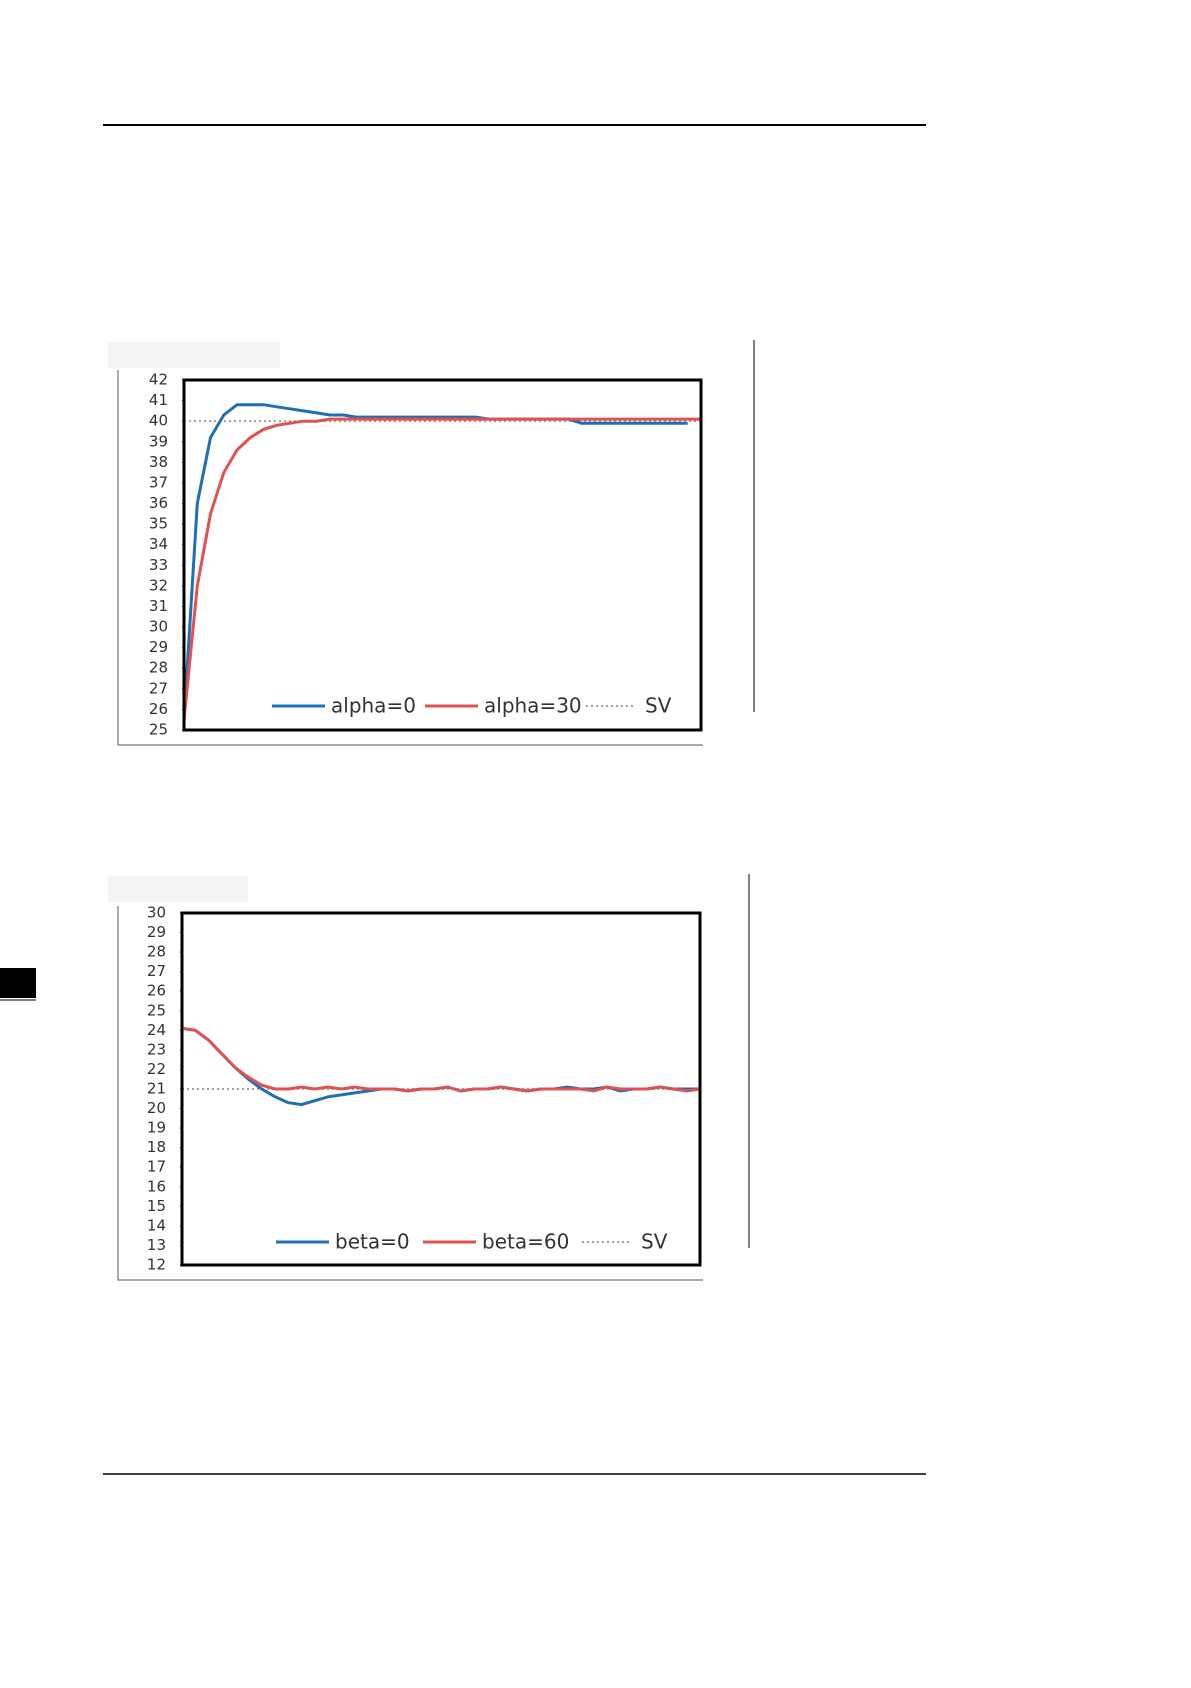 The height and width of the screenshot is (1688, 1191). What do you see at coordinates (158, 380) in the screenshot?
I see `y-tick-label: 42` at bounding box center [158, 380].